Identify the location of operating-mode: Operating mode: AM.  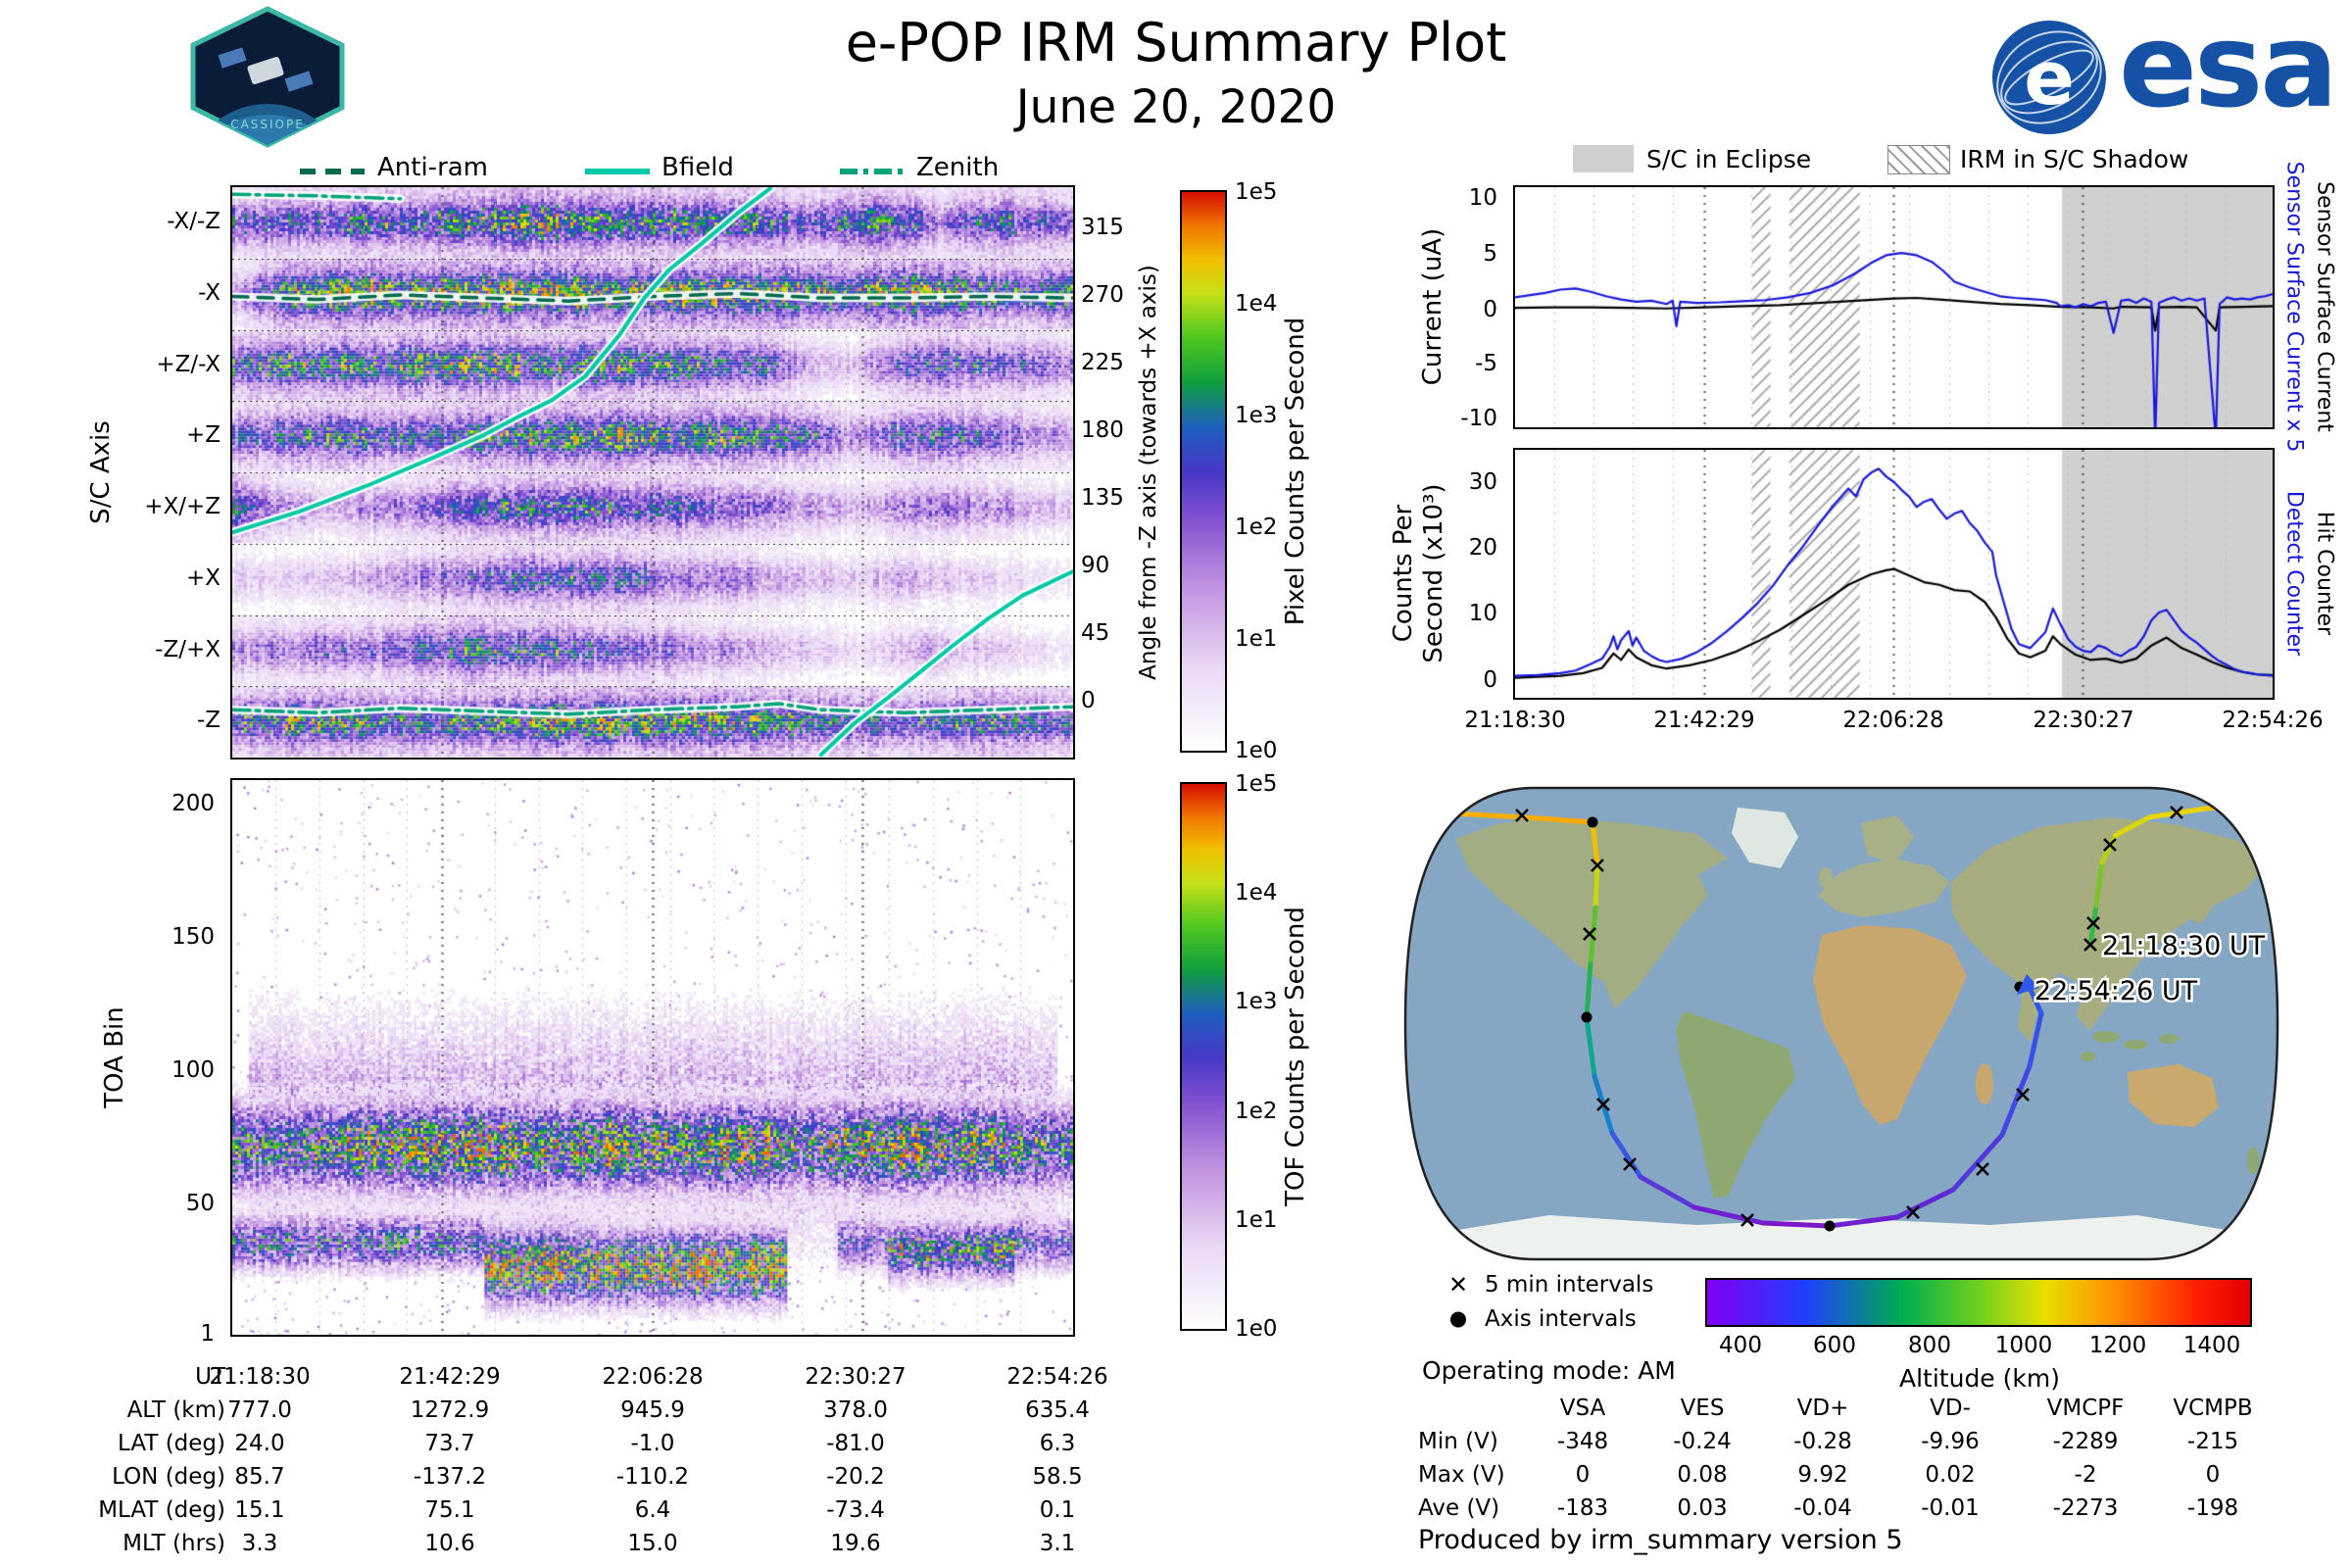
(1549, 1370).